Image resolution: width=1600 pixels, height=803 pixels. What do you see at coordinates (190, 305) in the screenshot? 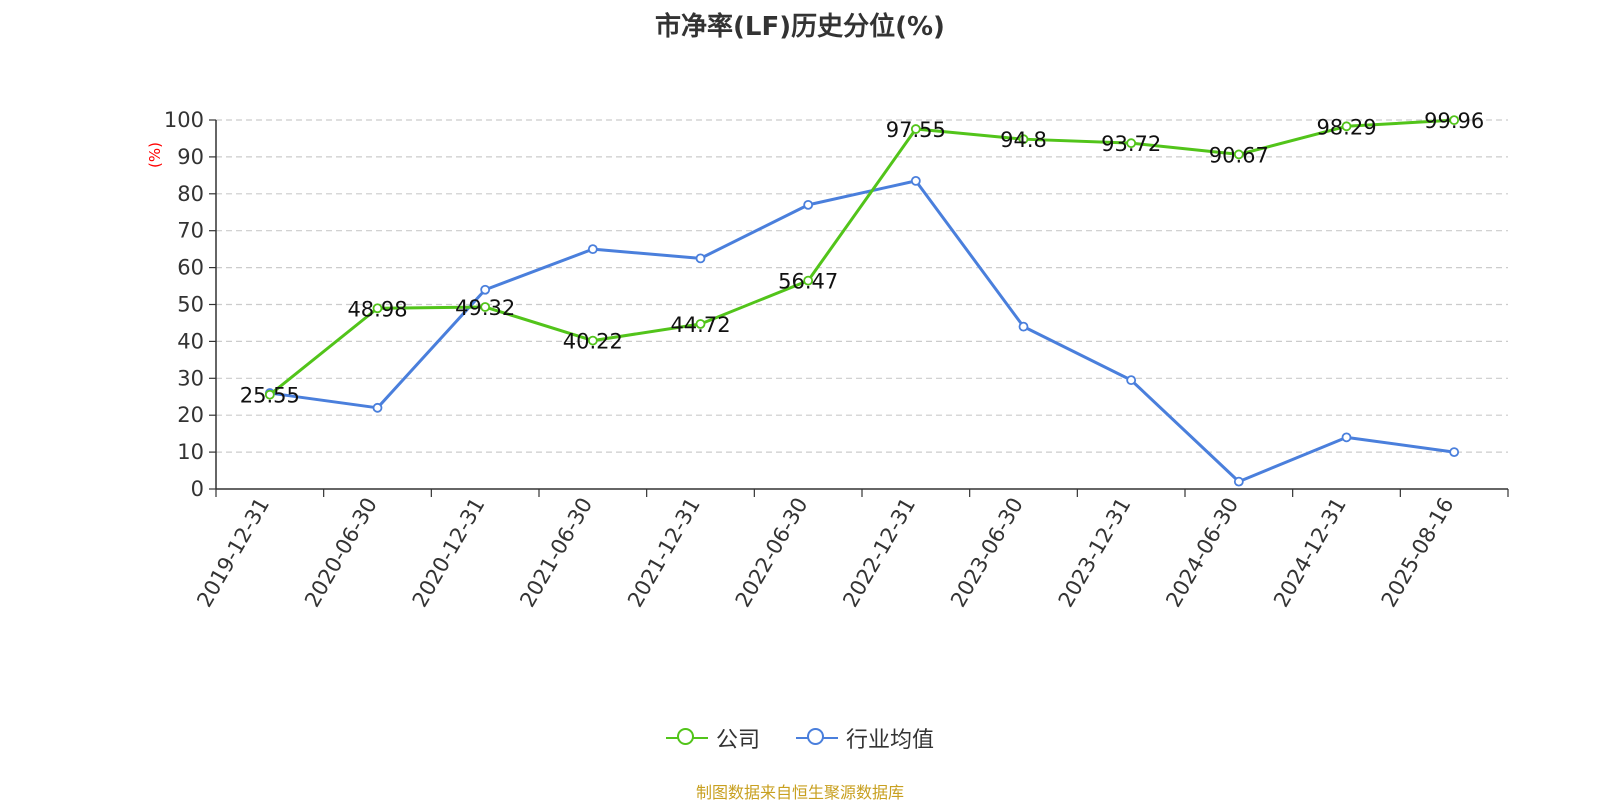
I see `y-tick-label: 50` at bounding box center [190, 305].